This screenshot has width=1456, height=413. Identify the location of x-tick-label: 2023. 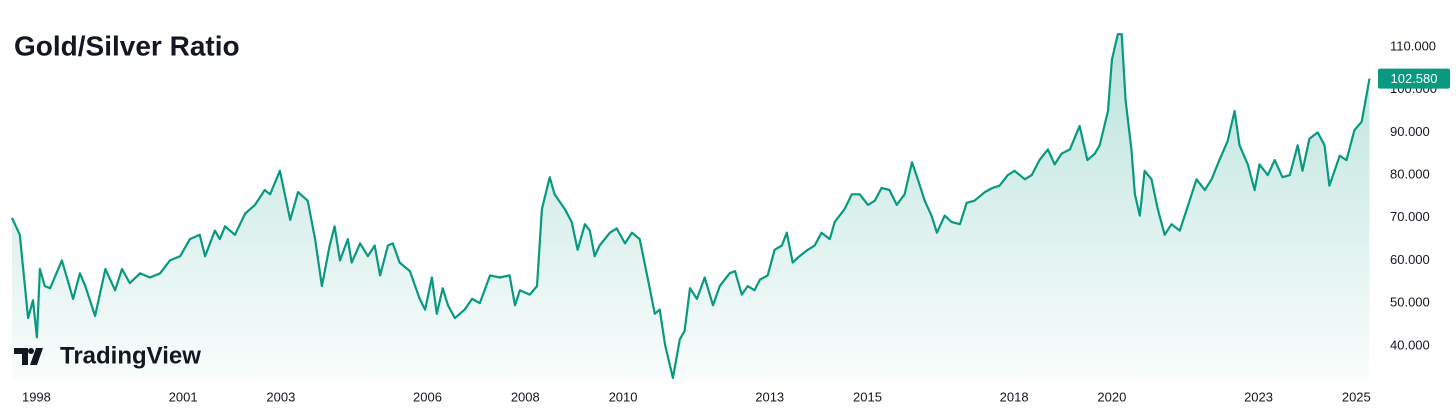
(1258, 396).